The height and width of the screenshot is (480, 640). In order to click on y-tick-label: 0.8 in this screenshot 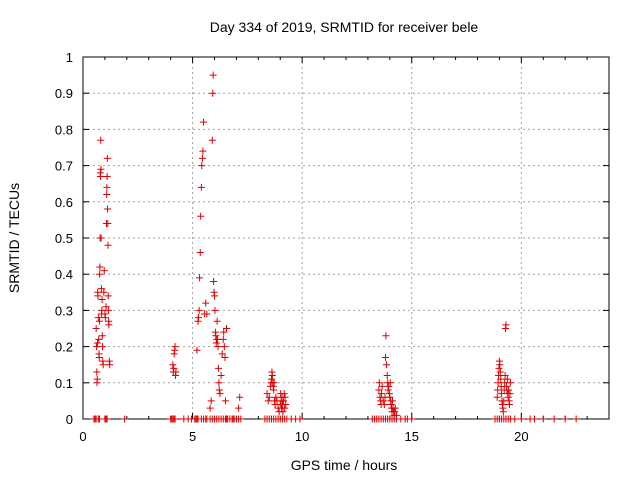, I will do `click(64, 129)`.